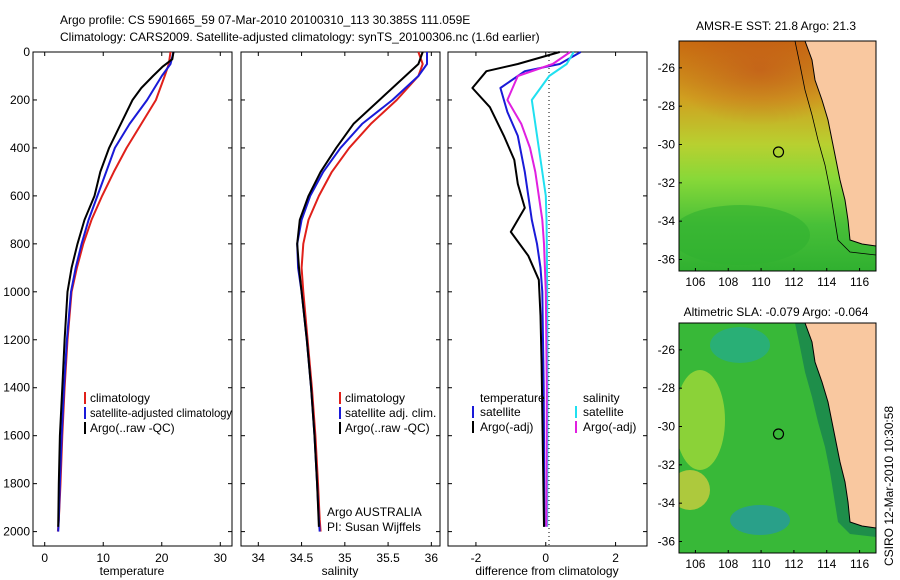  What do you see at coordinates (500, 412) in the screenshot?
I see `legend-label-temp-satellite: satellite` at bounding box center [500, 412].